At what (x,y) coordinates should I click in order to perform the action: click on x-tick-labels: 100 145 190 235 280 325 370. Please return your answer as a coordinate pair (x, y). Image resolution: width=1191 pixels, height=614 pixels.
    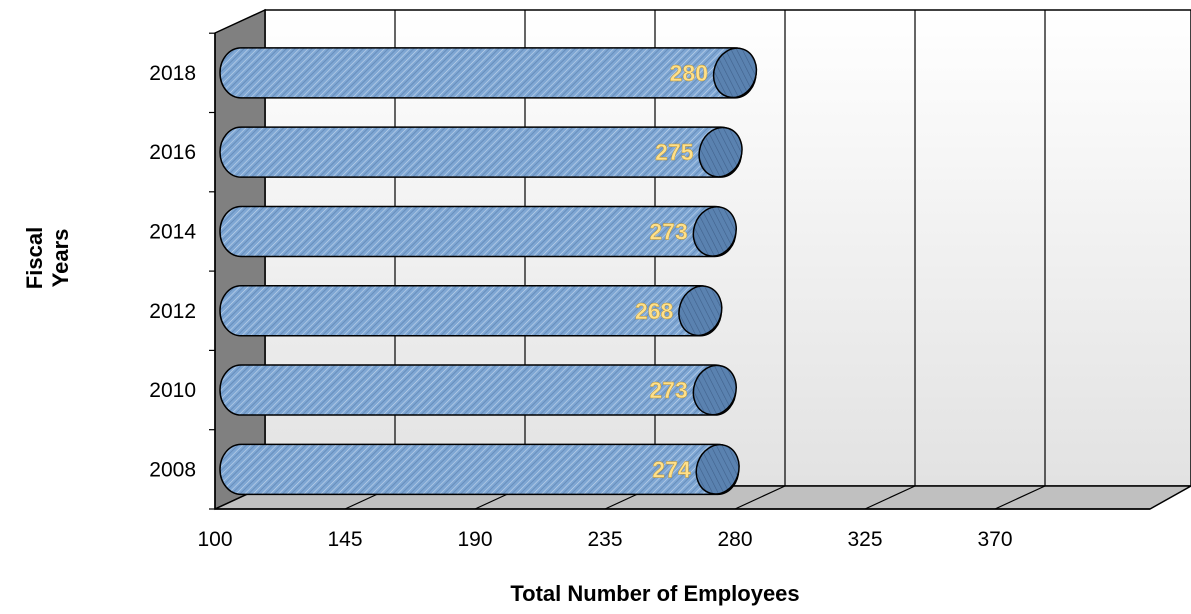
    Looking at the image, I should click on (604, 539).